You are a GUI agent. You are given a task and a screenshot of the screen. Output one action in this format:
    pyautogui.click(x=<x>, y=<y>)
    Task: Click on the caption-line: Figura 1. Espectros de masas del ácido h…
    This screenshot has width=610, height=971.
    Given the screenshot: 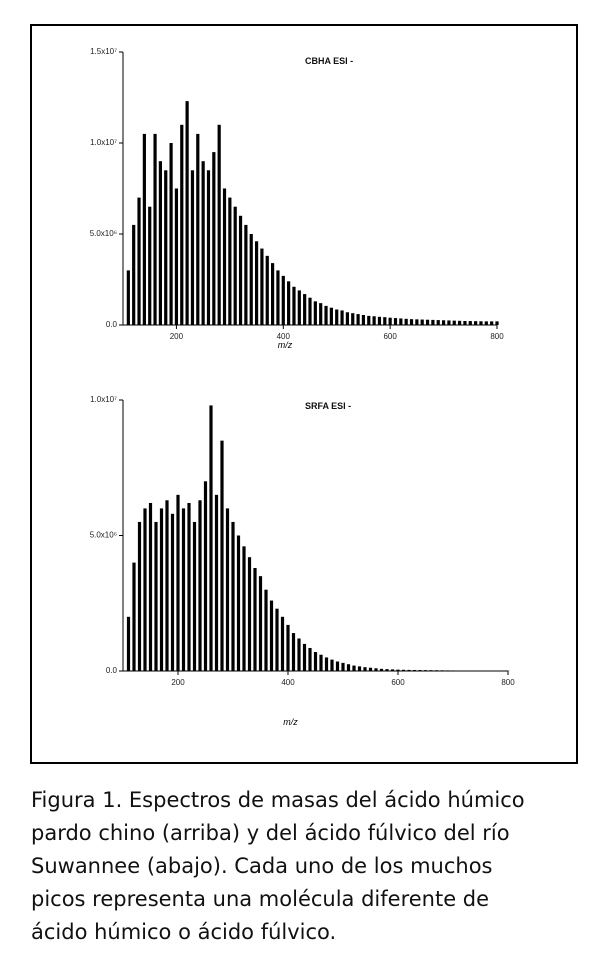 What is the action you would take?
    pyautogui.click(x=278, y=800)
    